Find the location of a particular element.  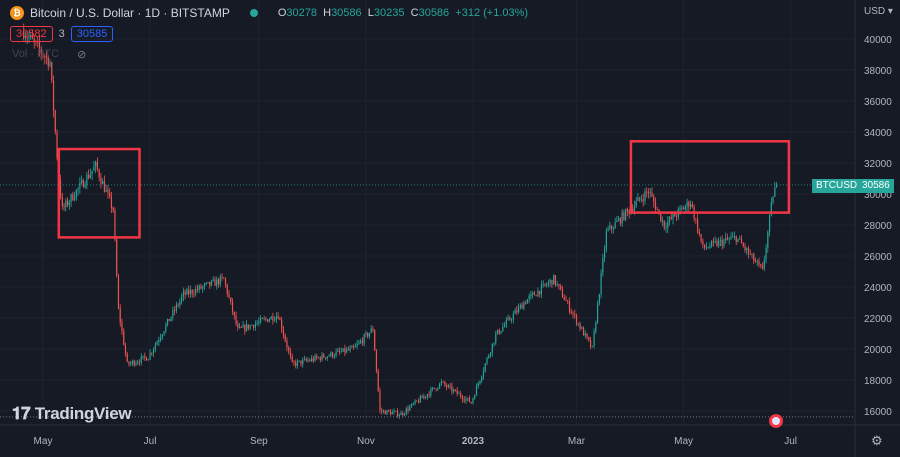

y-tick-label: 16000 is located at coordinates (878, 412).